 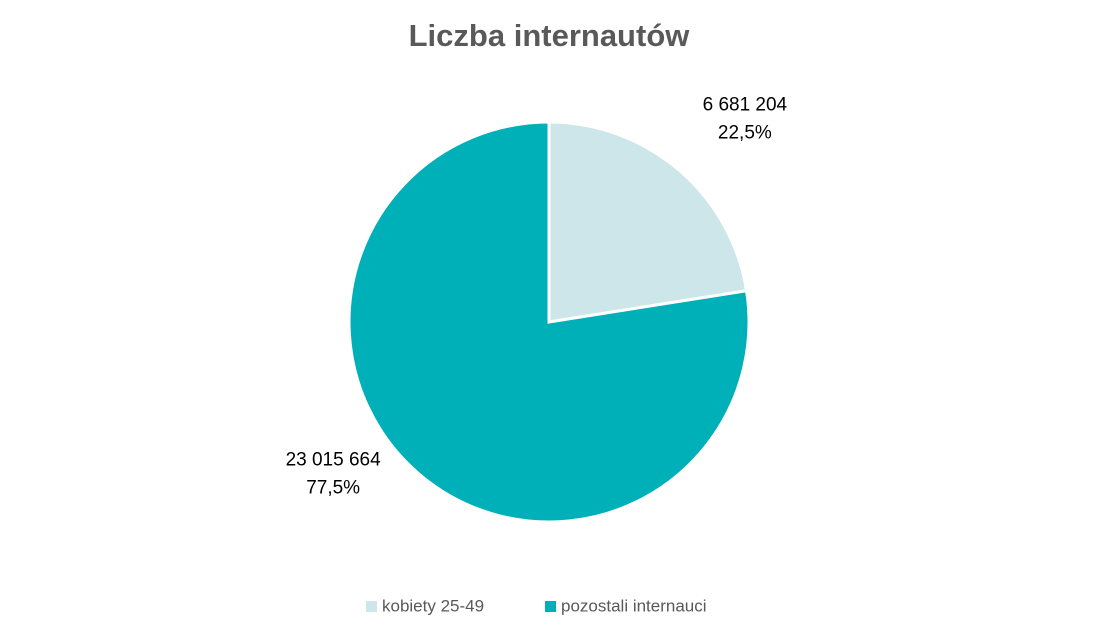 What do you see at coordinates (333, 488) in the screenshot?
I see `percent-label: 77,5%` at bounding box center [333, 488].